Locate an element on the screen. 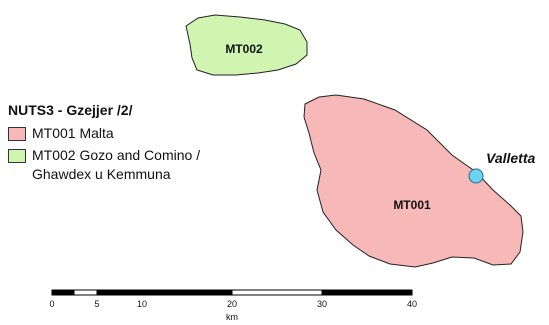 The image size is (549, 325). legend-label-mt001: MT001 Malta is located at coordinates (73, 133).